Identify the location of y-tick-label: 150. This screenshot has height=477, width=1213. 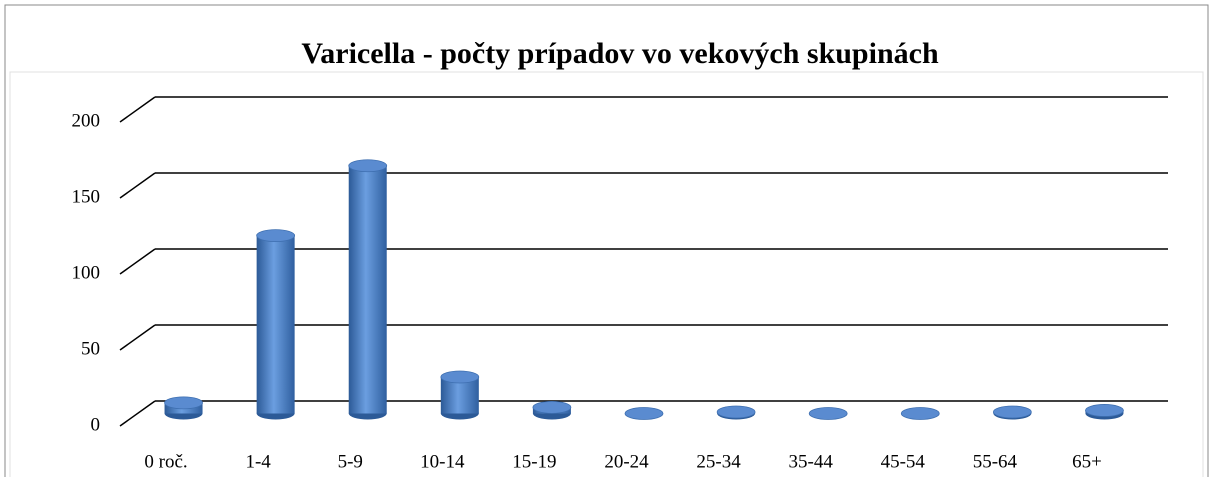
(86, 196).